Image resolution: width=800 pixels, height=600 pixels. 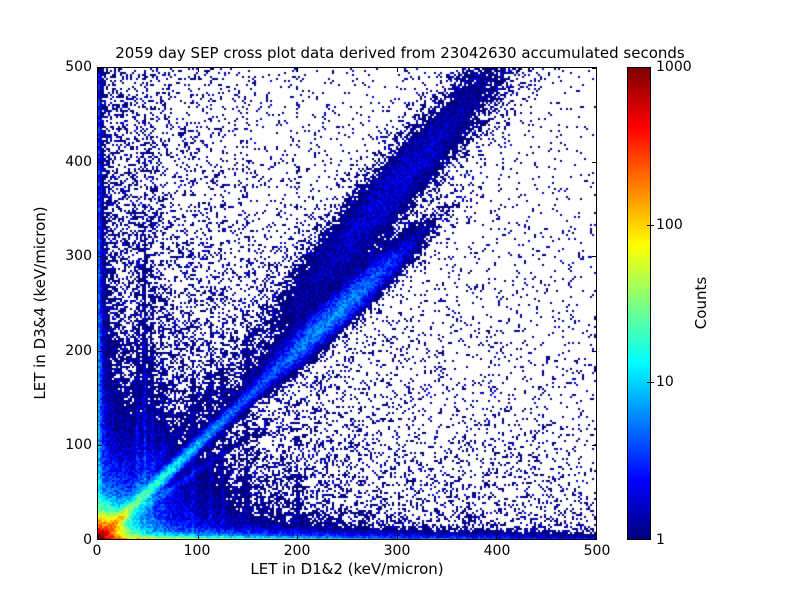 I want to click on colorbar-gradient-canvas, so click(x=639, y=303).